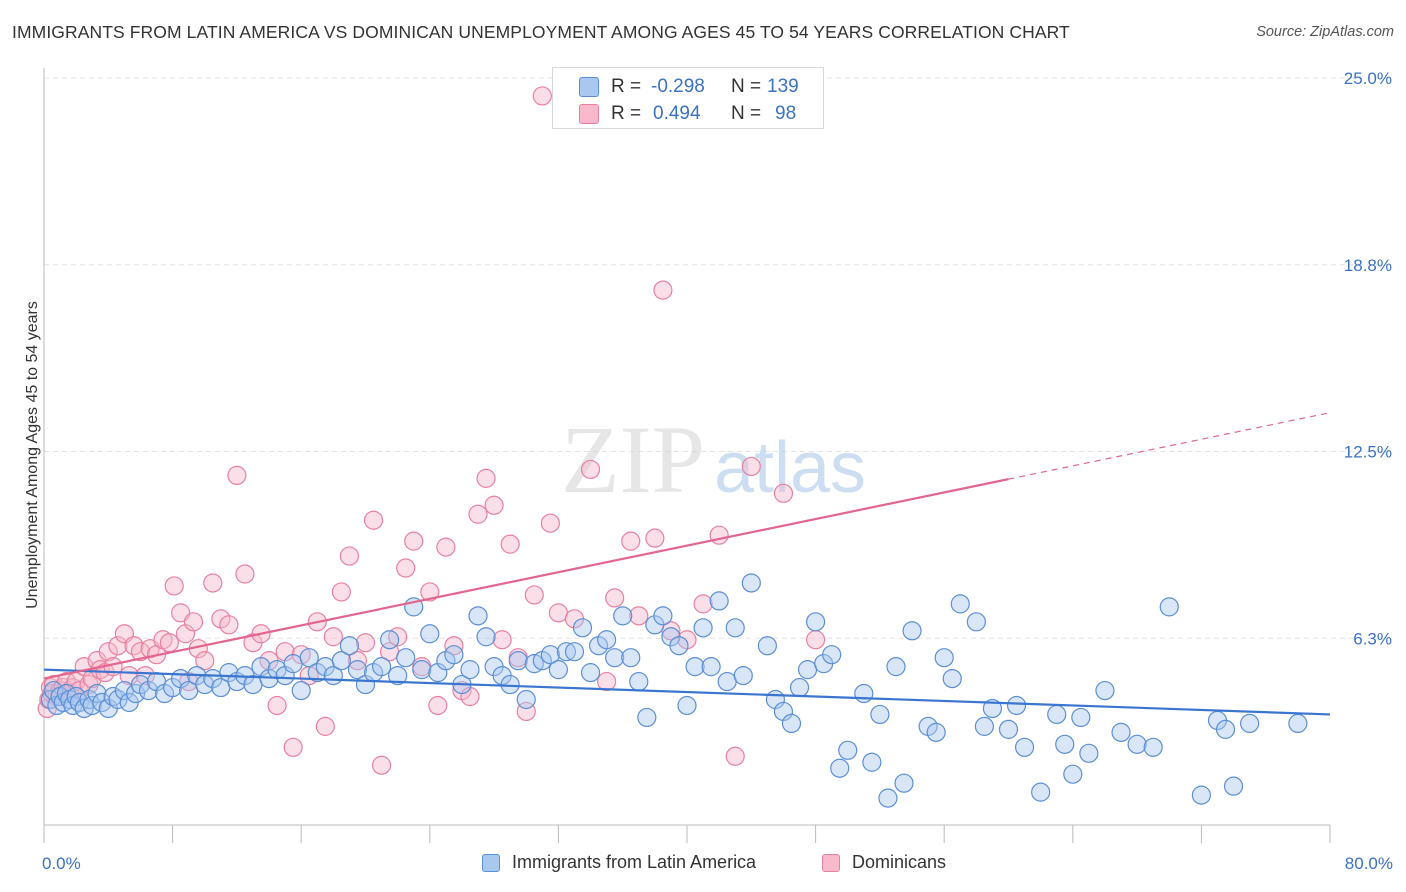  I want to click on zipatlas-watermark: ZIP atlas, so click(713, 459).